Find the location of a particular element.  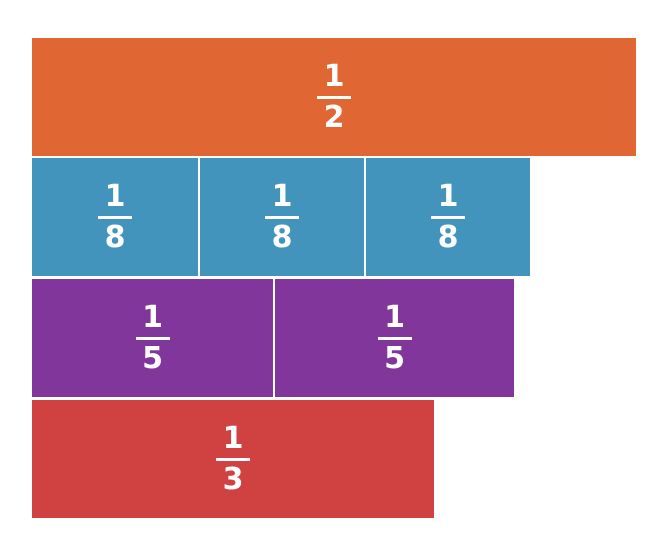

denominator: 3 is located at coordinates (233, 479).